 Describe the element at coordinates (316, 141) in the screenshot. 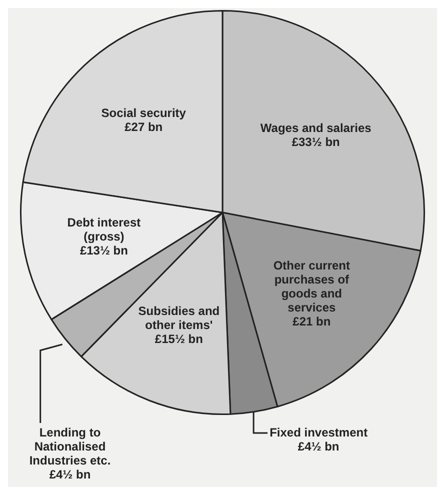

I see `data-label: £33½ bn` at that location.